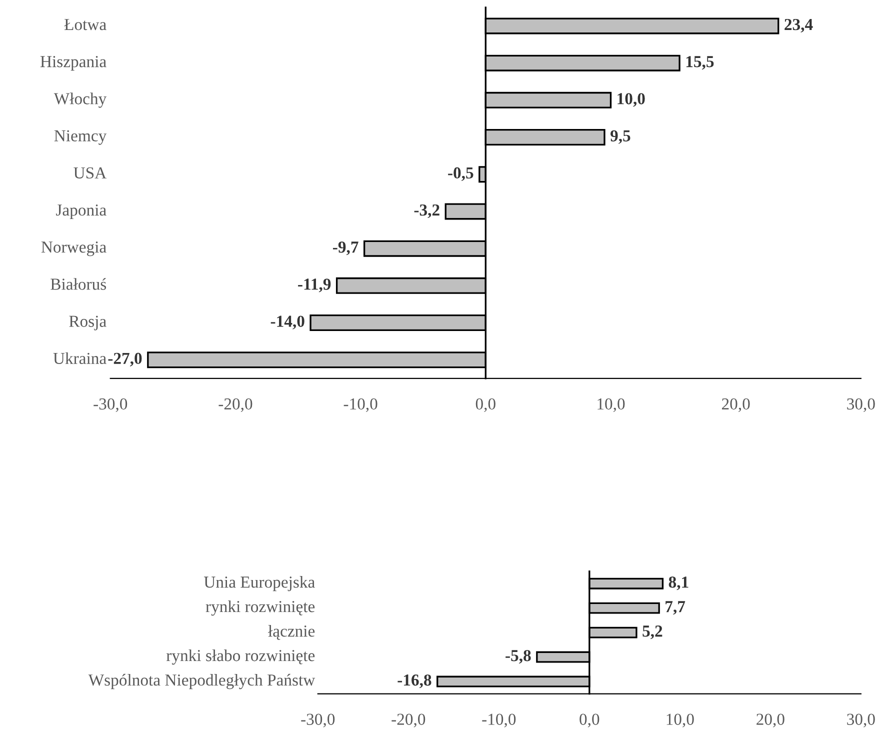 The height and width of the screenshot is (742, 883). What do you see at coordinates (291, 632) in the screenshot?
I see `y-tick-label: łącznie` at bounding box center [291, 632].